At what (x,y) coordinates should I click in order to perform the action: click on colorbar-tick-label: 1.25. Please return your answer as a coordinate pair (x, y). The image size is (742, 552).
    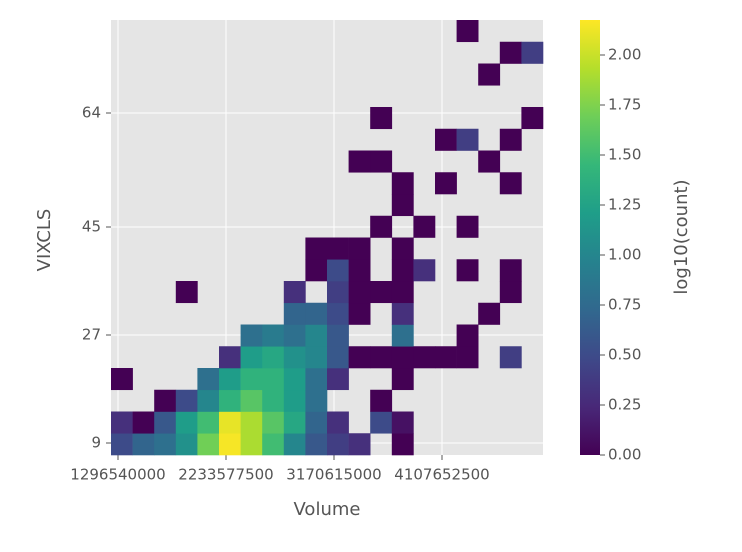
    Looking at the image, I should click on (624, 205).